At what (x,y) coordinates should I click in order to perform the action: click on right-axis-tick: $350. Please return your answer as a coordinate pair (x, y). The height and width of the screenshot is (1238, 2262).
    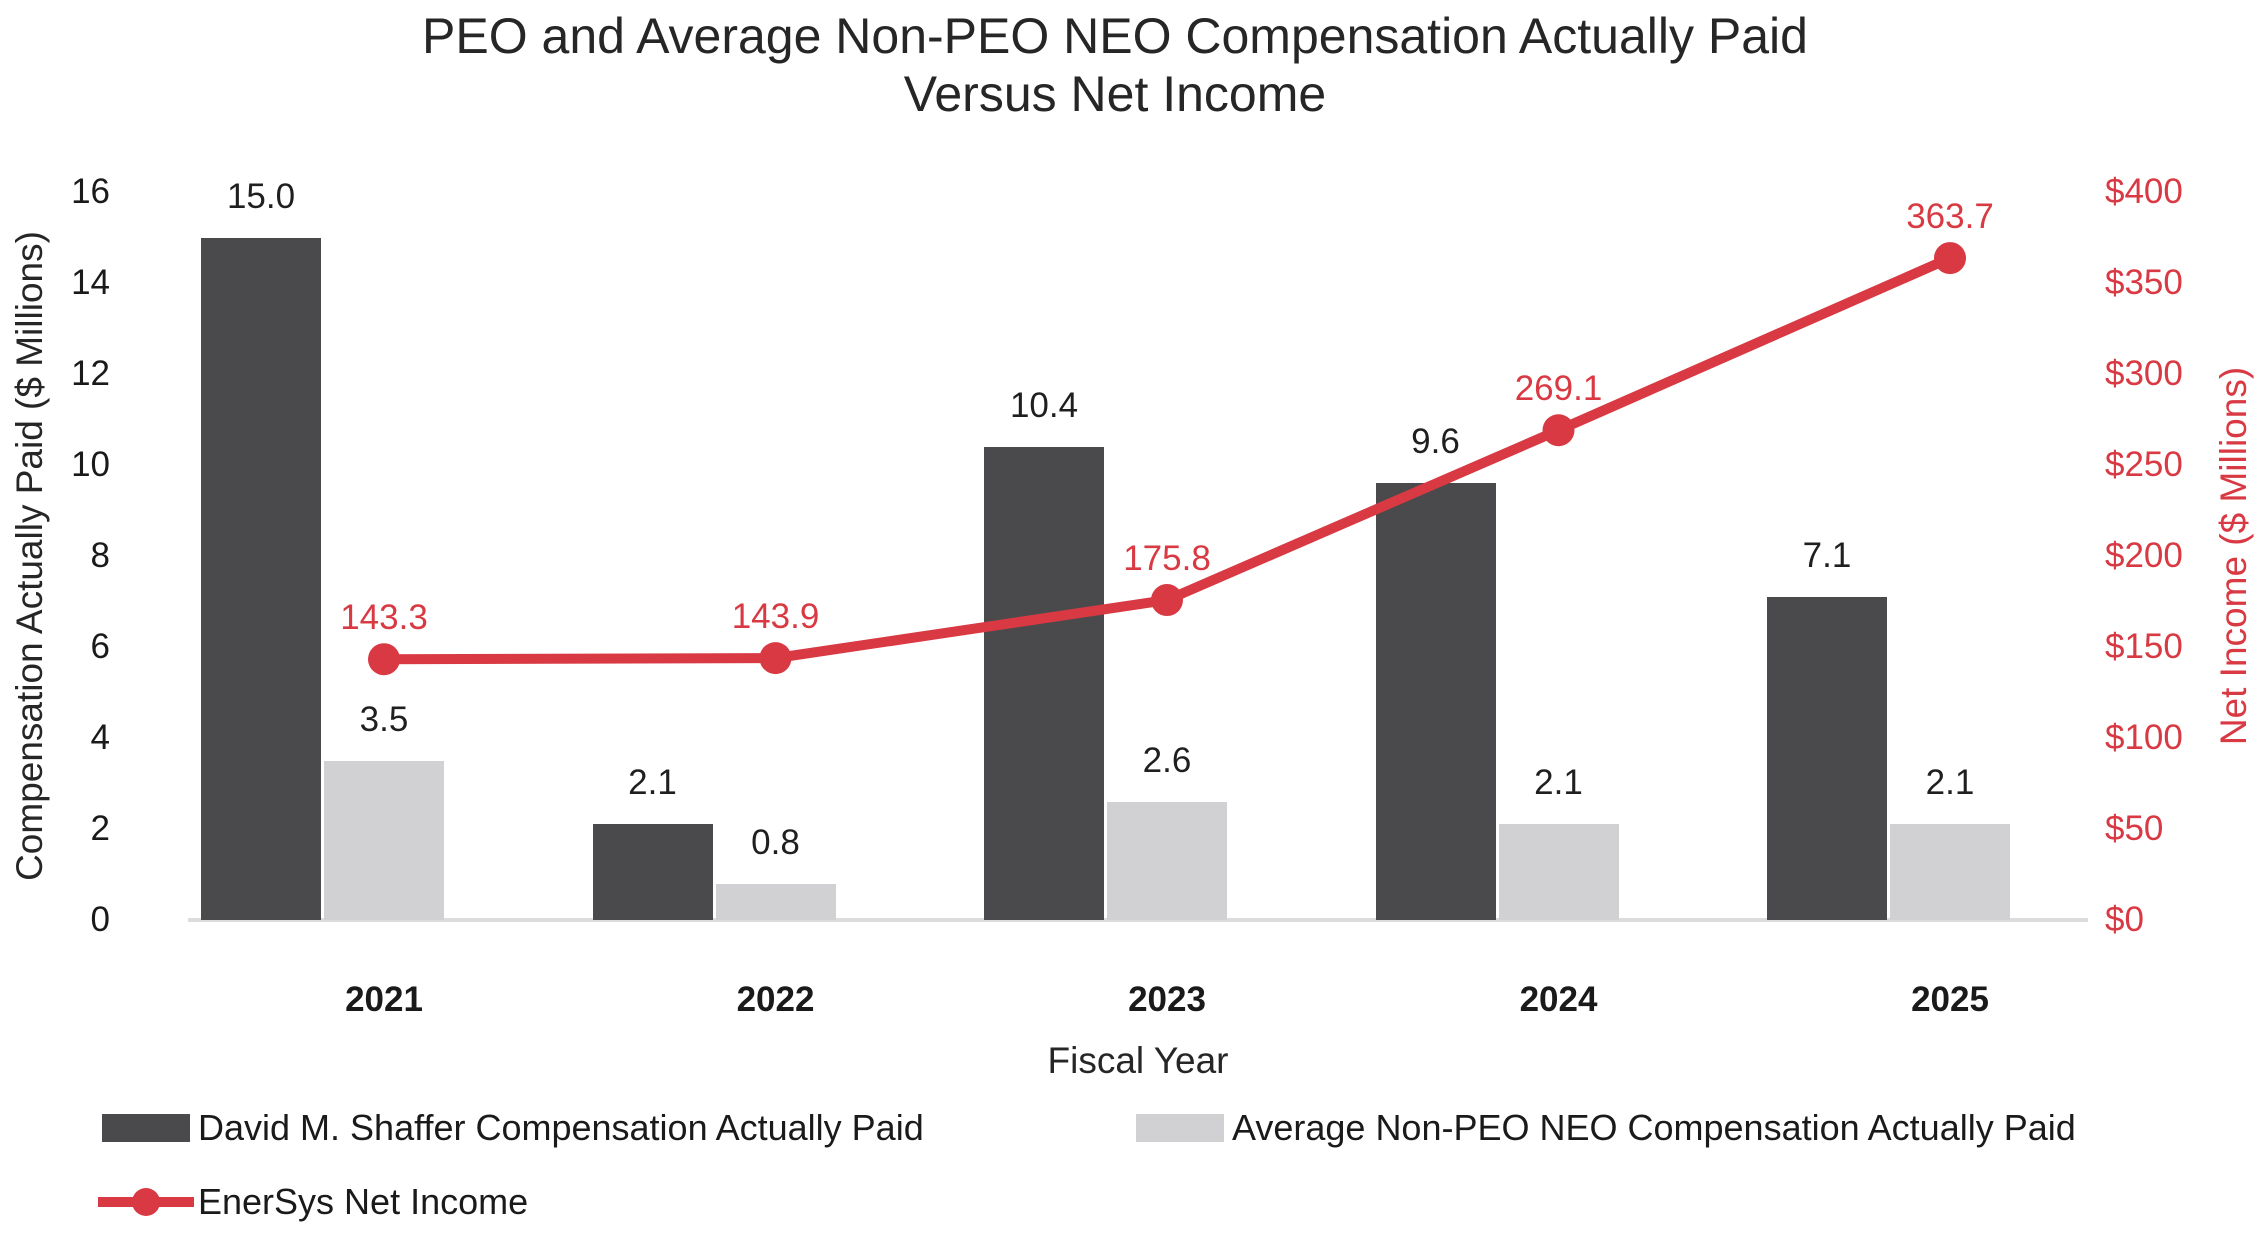
    Looking at the image, I should click on (2144, 282).